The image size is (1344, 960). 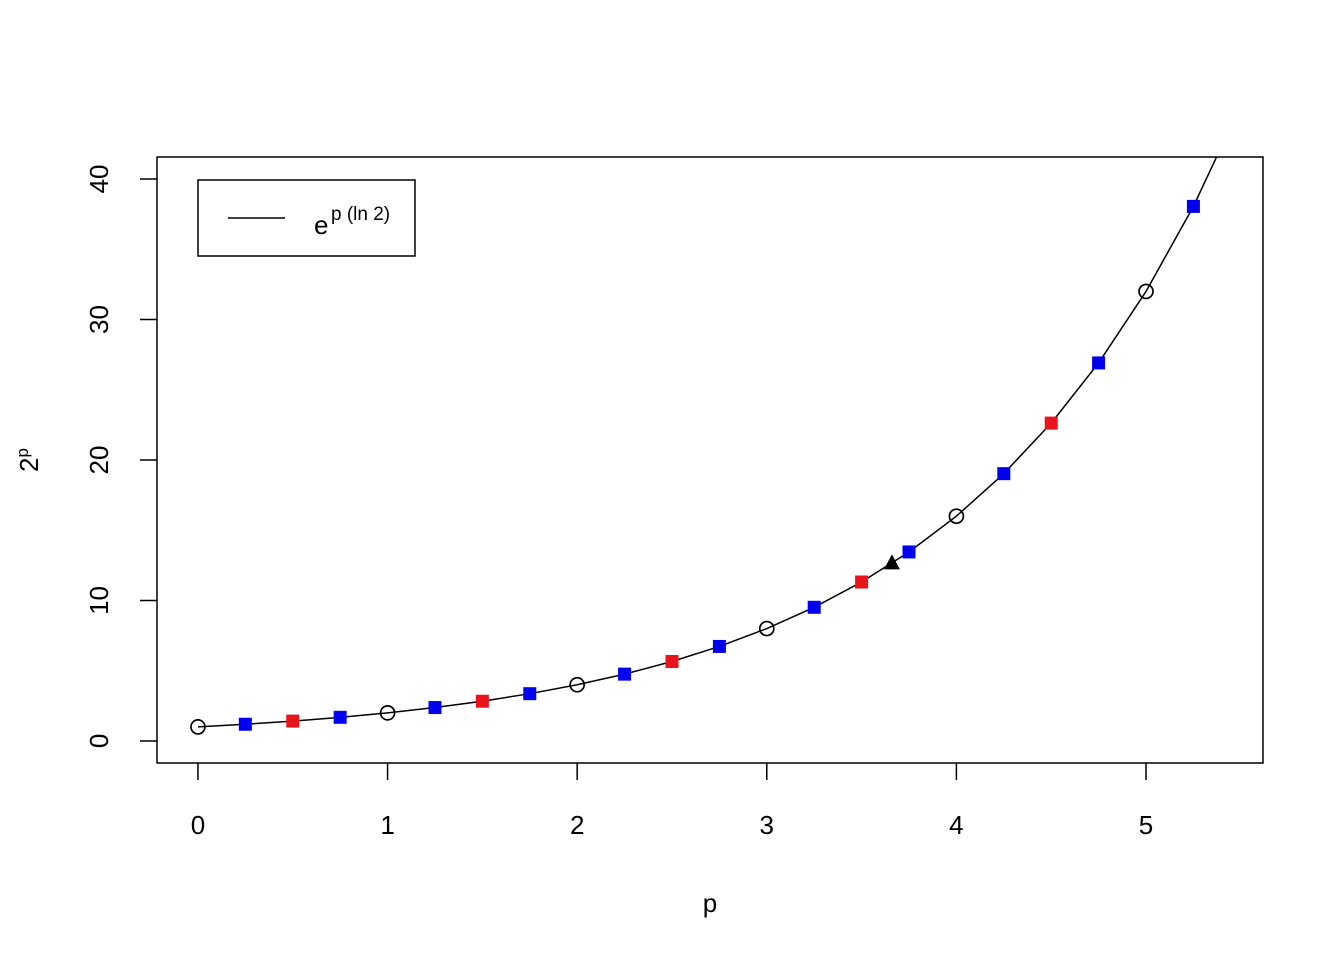 What do you see at coordinates (321, 225) in the screenshot?
I see `legend-label: e` at bounding box center [321, 225].